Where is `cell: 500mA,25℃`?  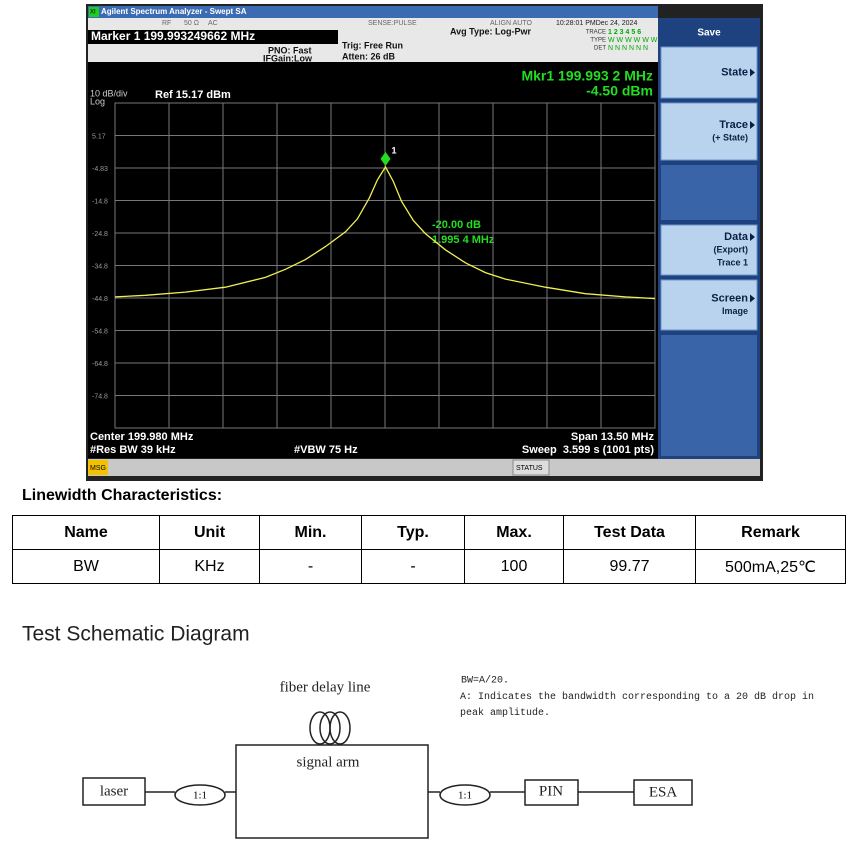
cell: 500mA,25℃ is located at coordinates (770, 566).